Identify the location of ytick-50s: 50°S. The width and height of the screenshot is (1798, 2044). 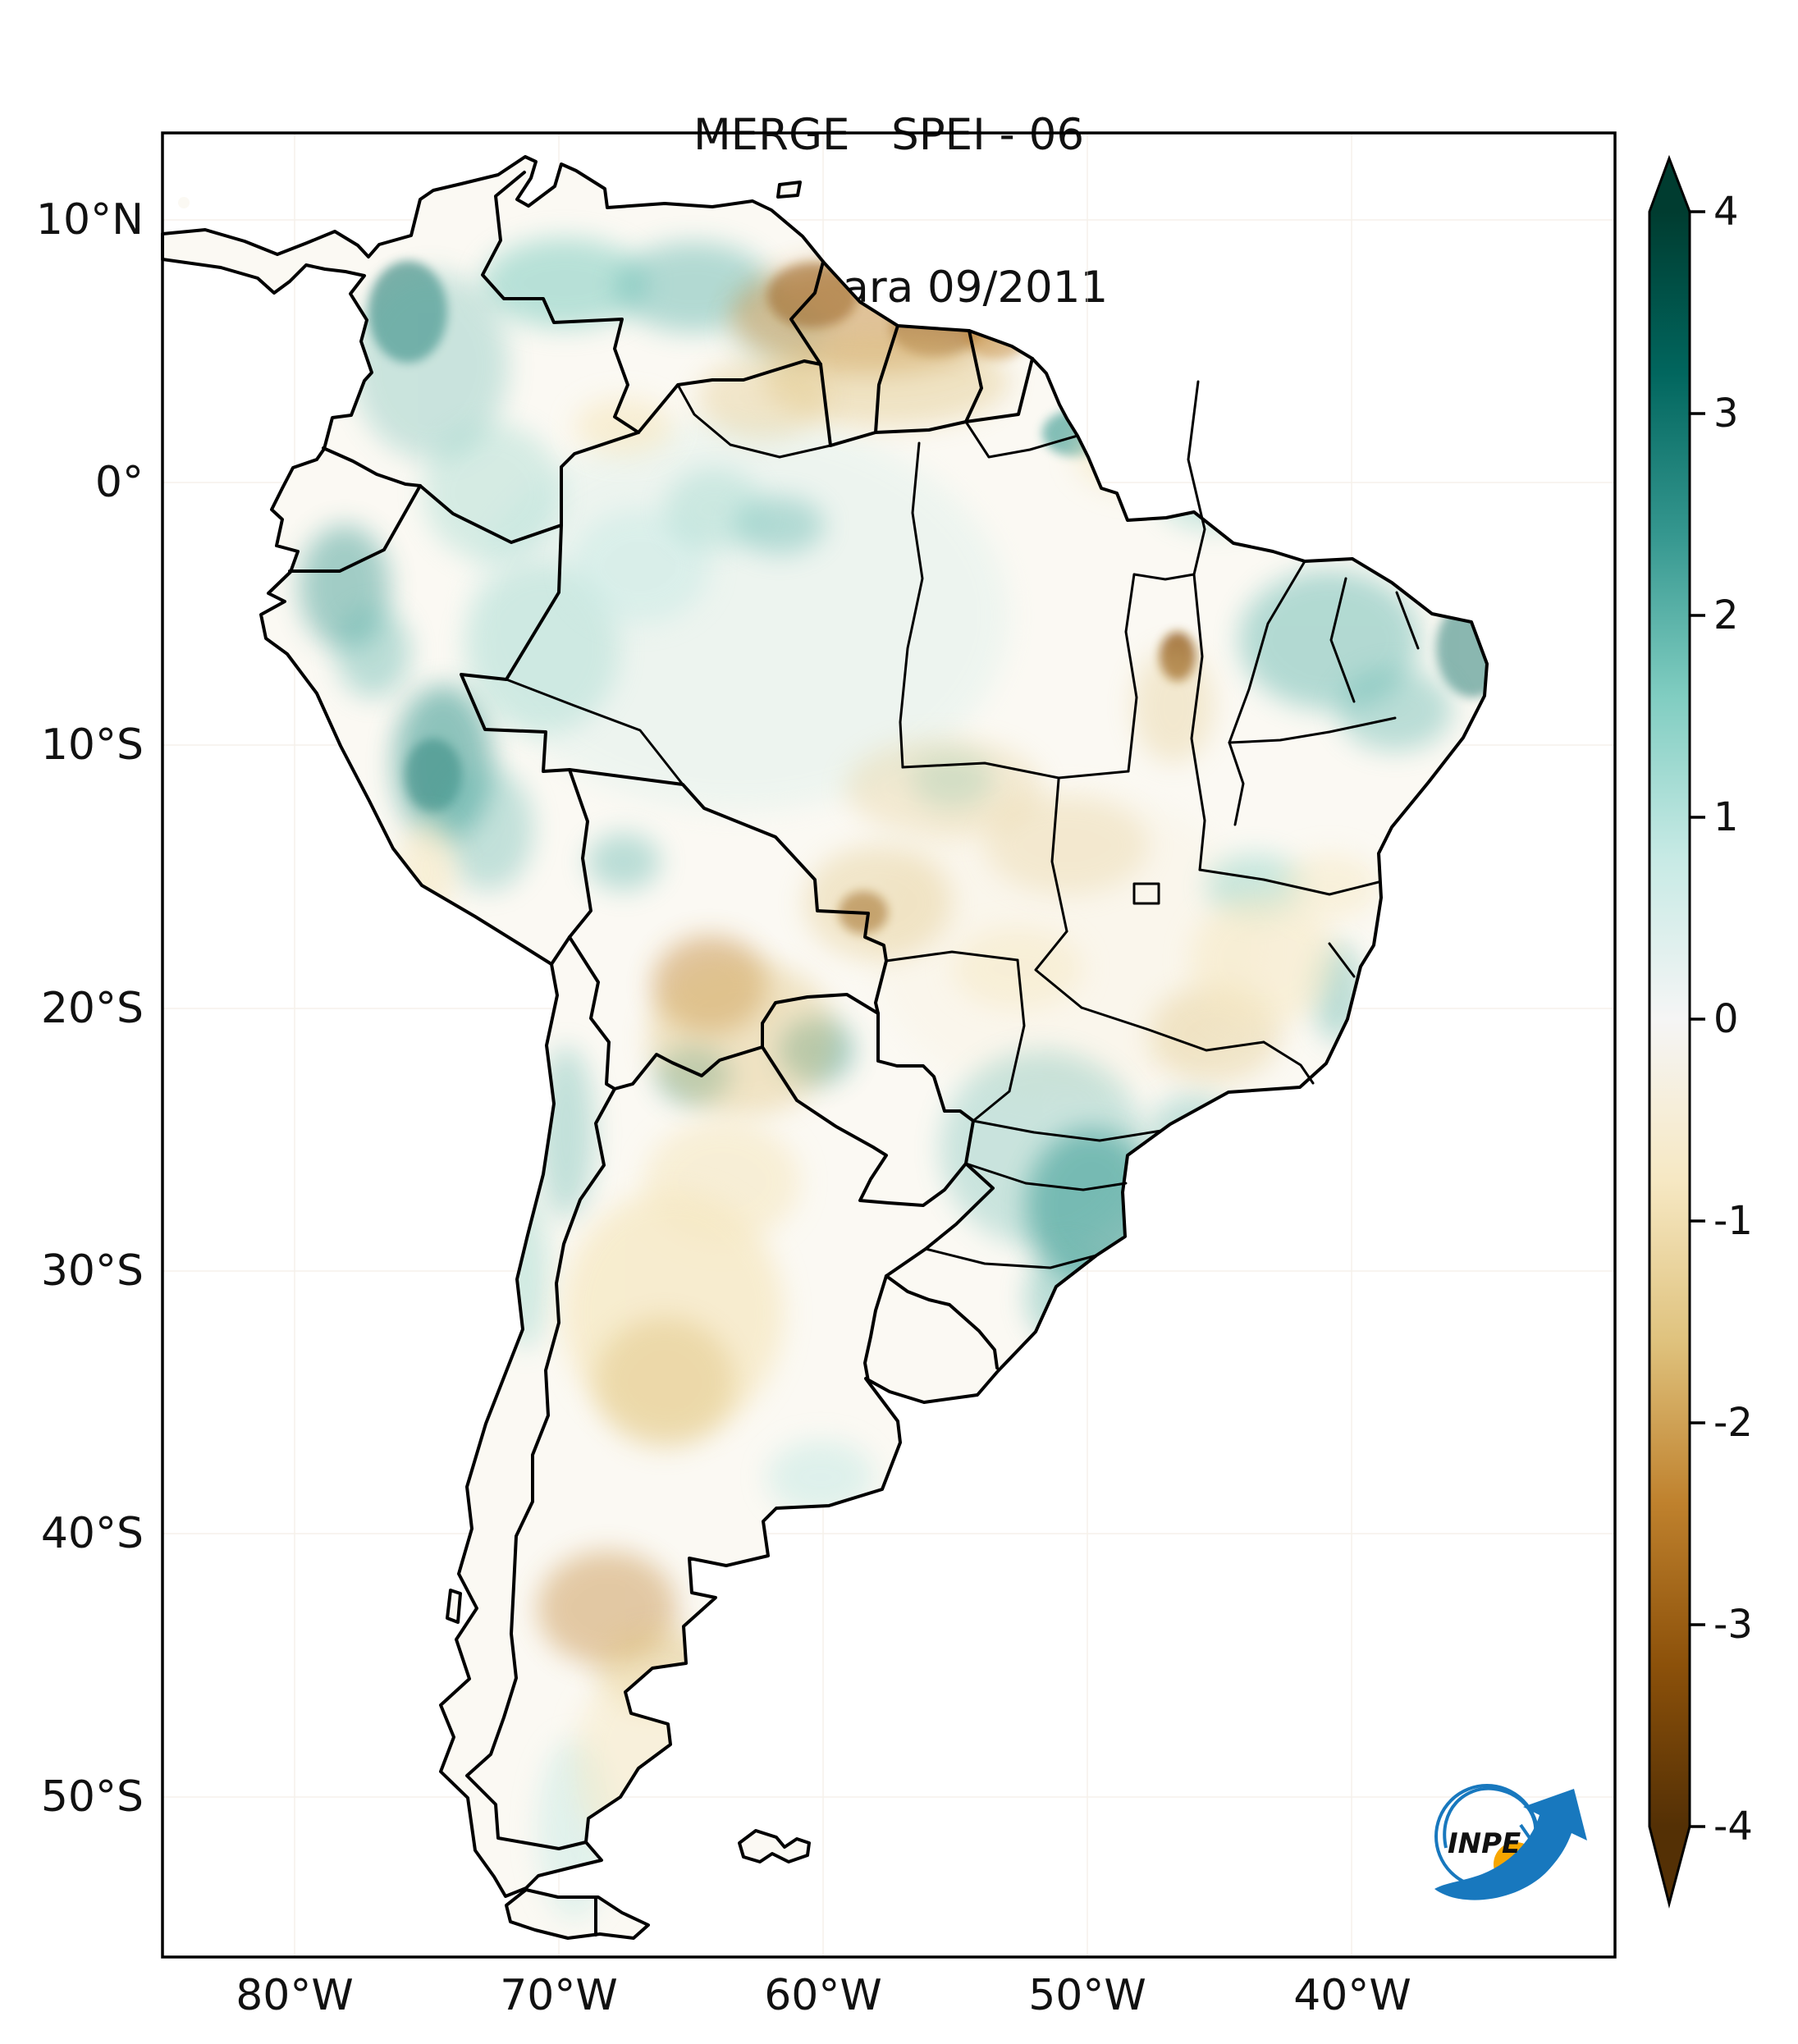
(92, 1797).